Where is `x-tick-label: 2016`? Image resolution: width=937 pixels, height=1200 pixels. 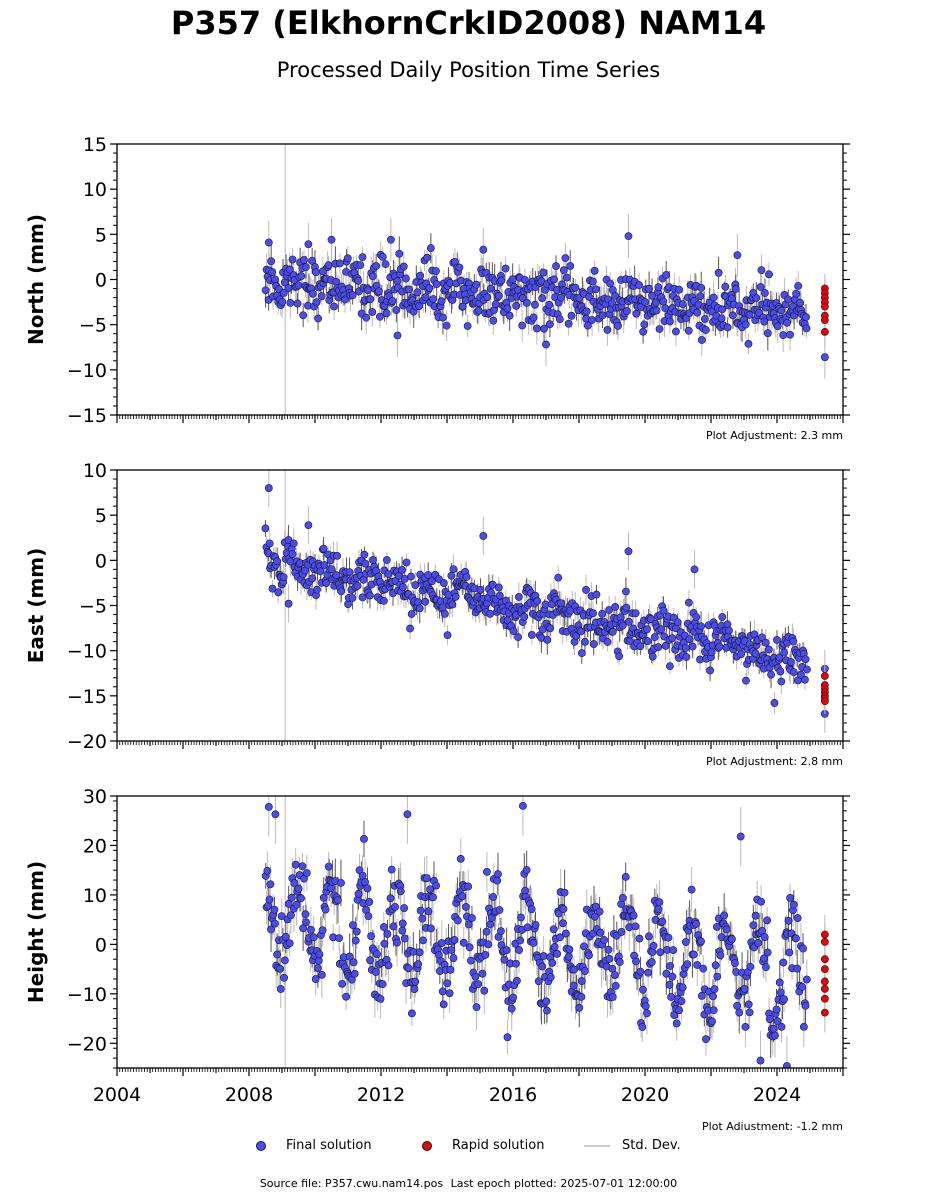 x-tick-label: 2016 is located at coordinates (513, 1095).